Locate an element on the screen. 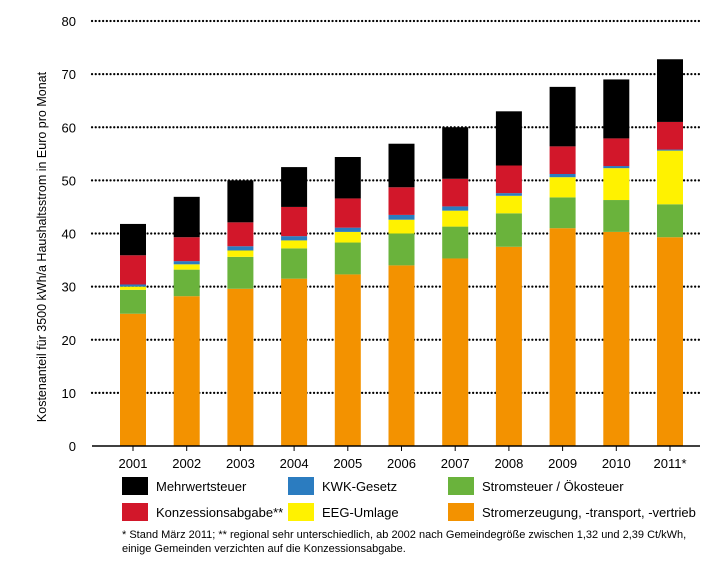 The image size is (704, 586). y-tick-label: 20 is located at coordinates (69, 340).